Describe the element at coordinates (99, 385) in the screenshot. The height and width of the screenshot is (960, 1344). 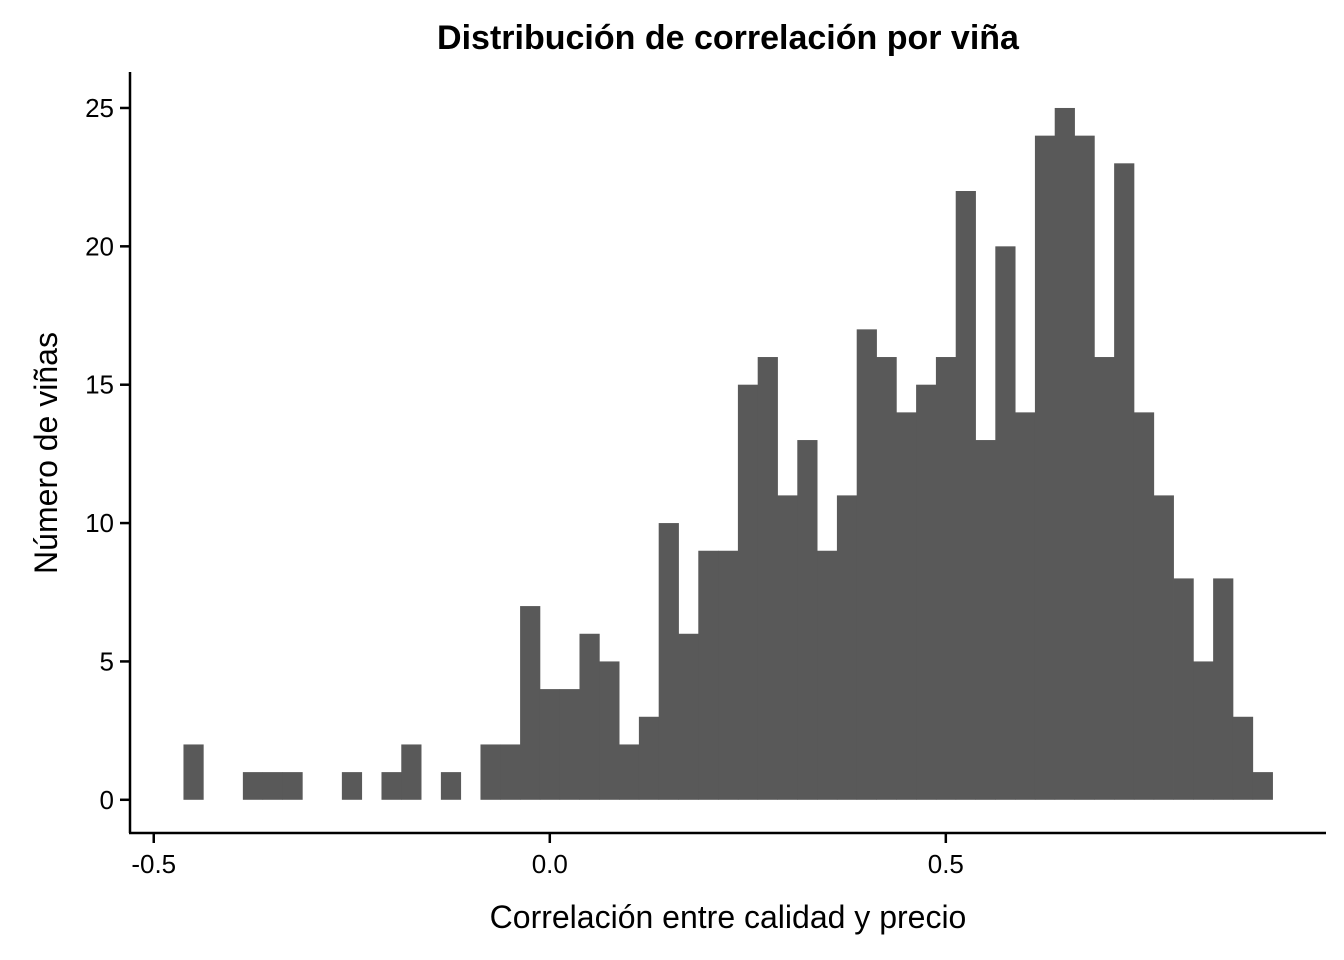
I see `y-tick-label: 15` at that location.